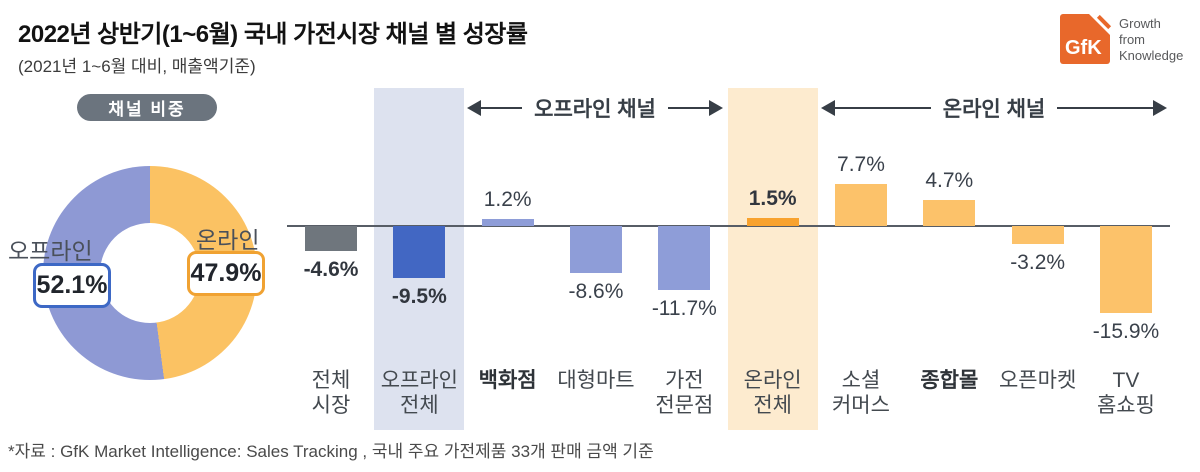  Describe the element at coordinates (728, 226) in the screenshot. I see `zero-axis-line` at that location.